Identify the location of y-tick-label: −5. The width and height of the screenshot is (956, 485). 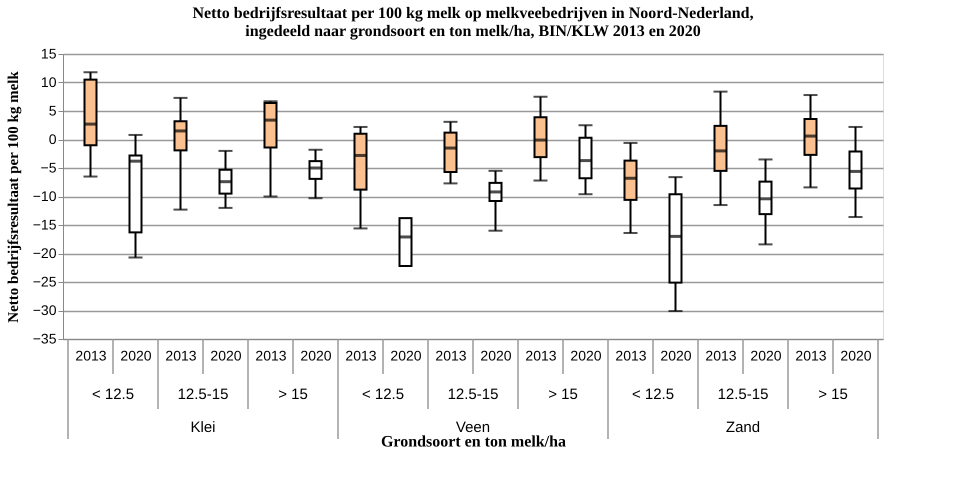
(48, 168).